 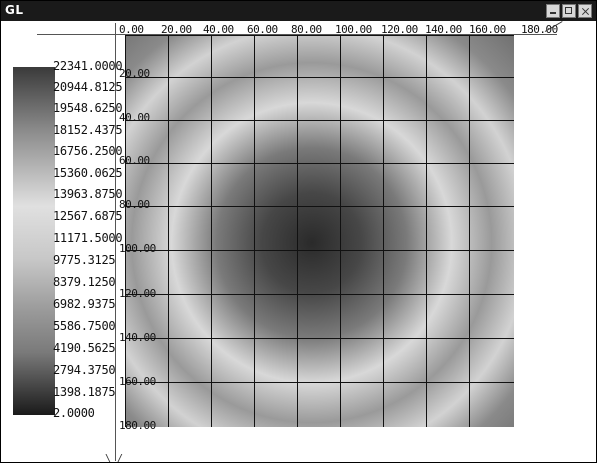 What do you see at coordinates (84, 260) in the screenshot?
I see `colorbar-label: 9775.3125` at bounding box center [84, 260].